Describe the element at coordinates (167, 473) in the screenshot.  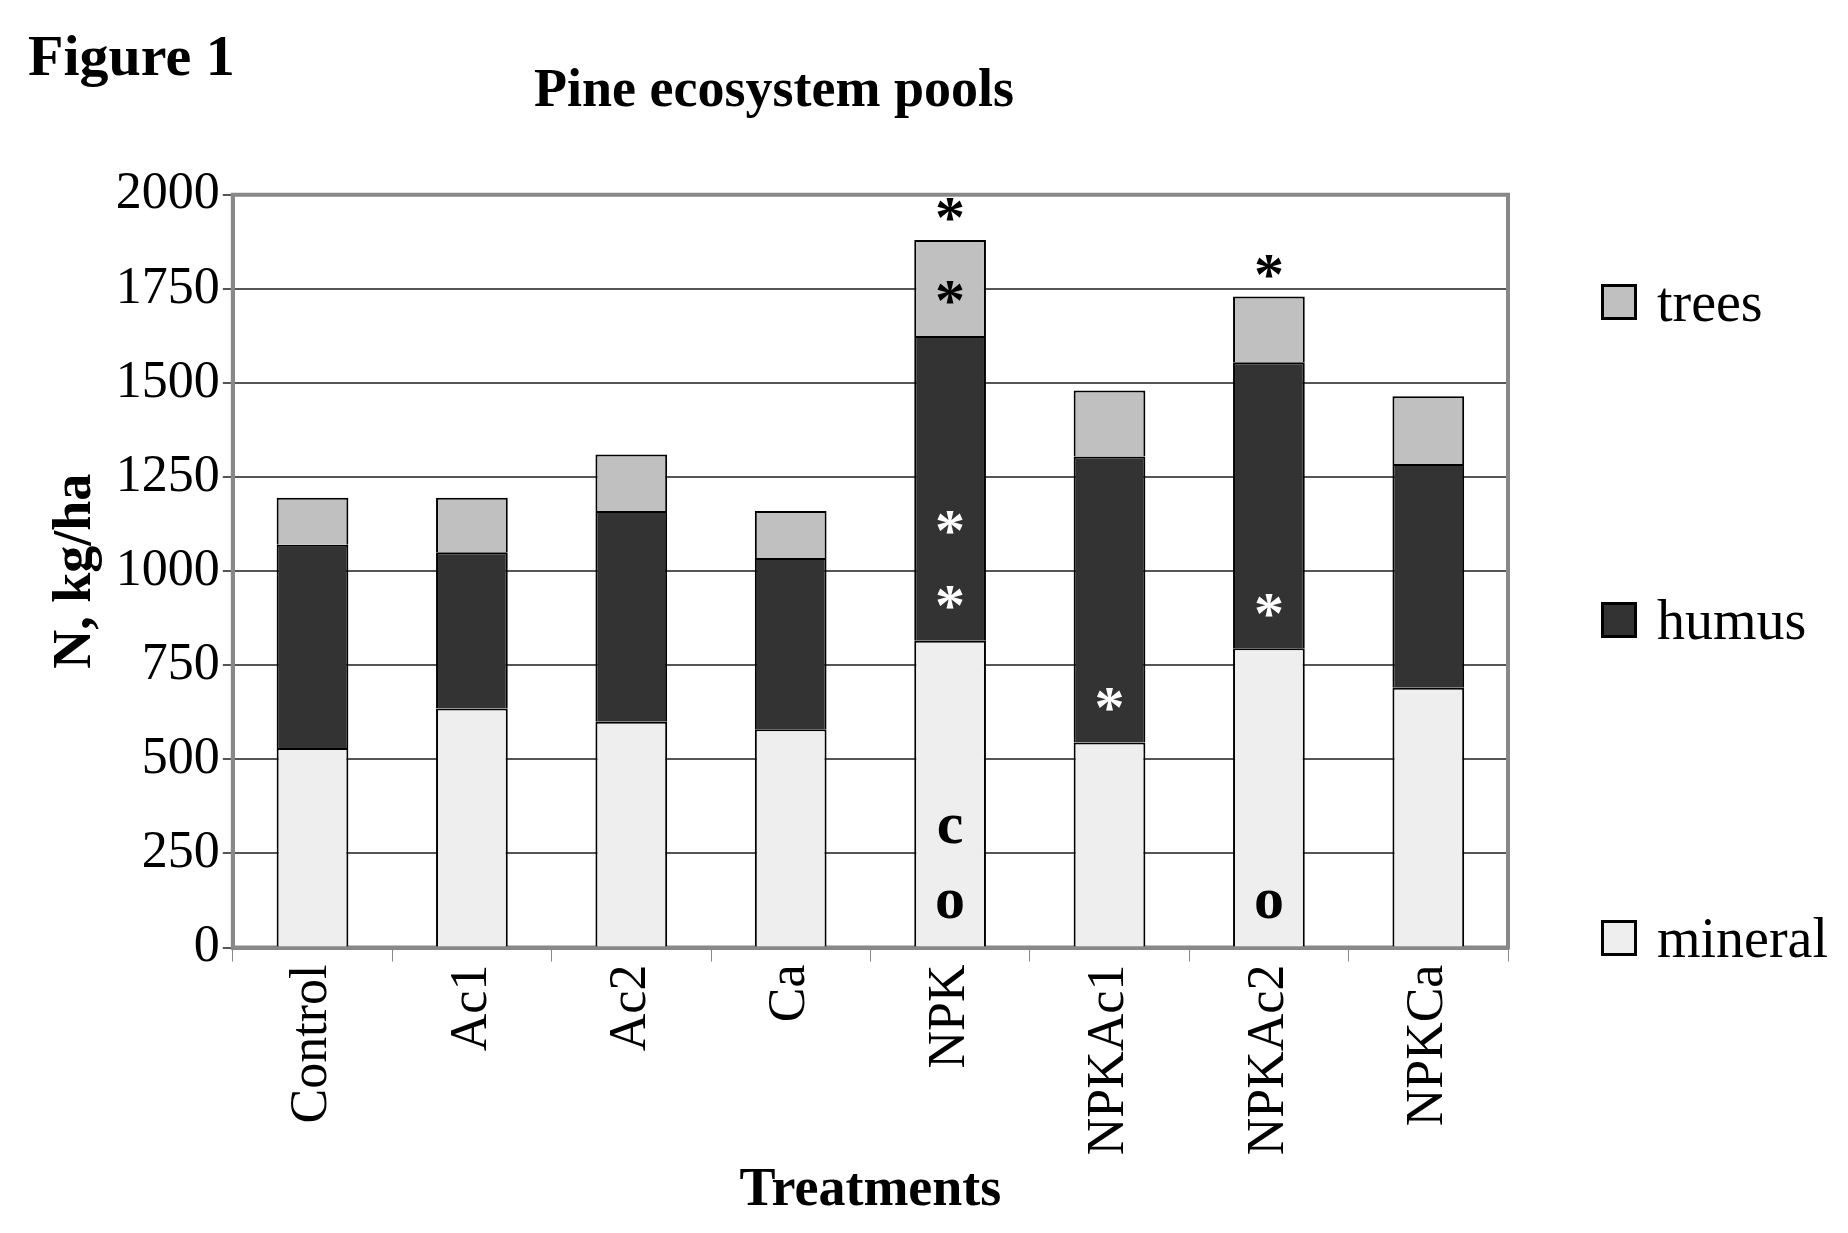
I see `y-tick-label: 1250` at that location.